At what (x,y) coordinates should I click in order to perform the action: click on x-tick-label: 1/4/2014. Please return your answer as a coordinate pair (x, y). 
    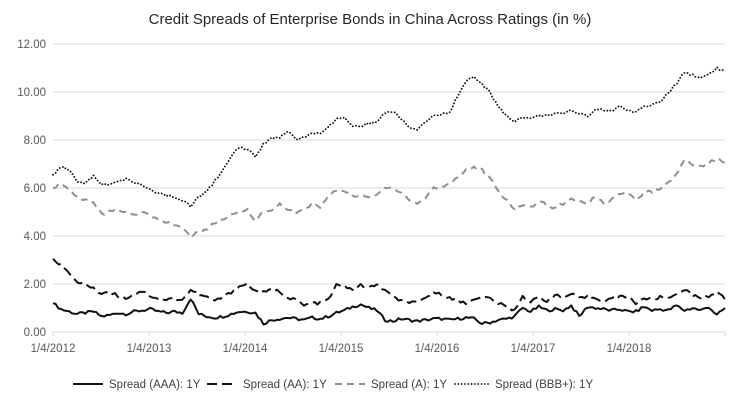
    Looking at the image, I should click on (245, 349).